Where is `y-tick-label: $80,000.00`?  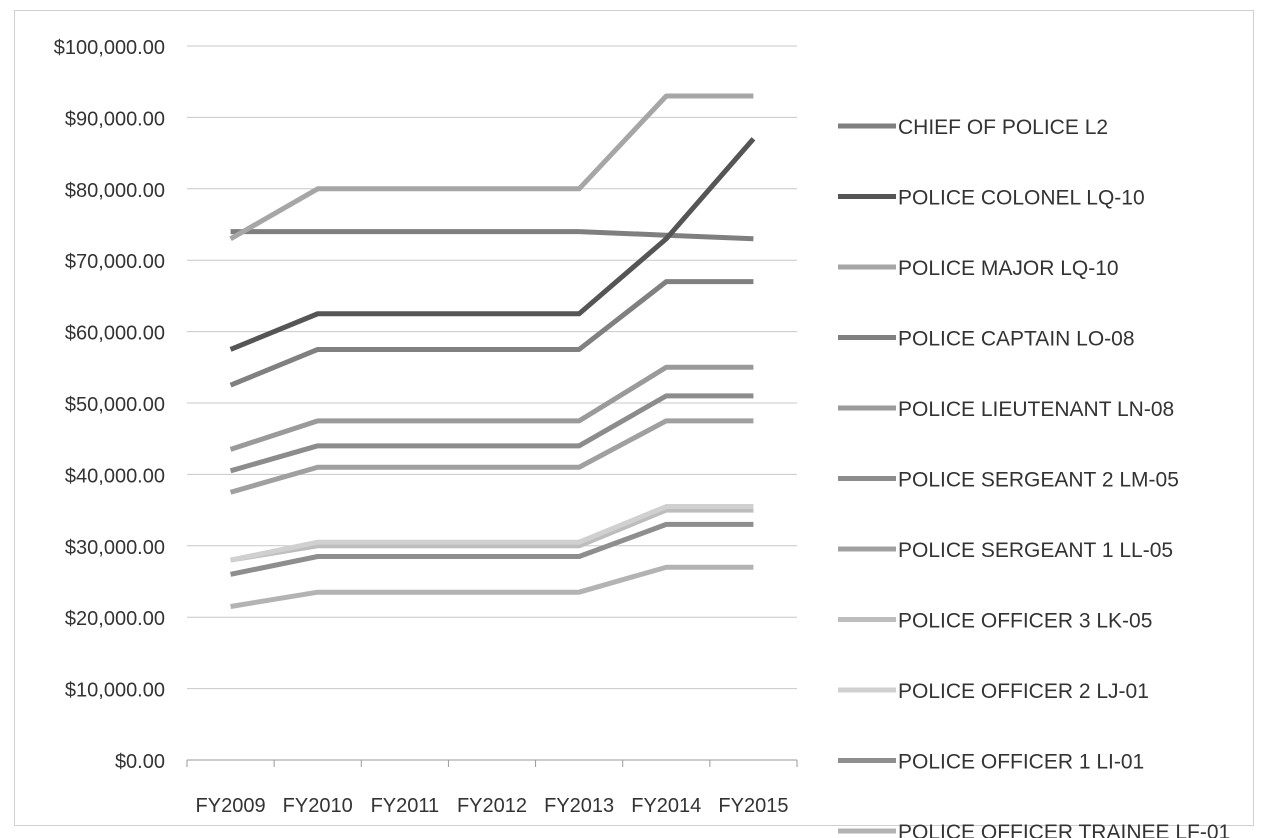 y-tick-label: $80,000.00 is located at coordinates (115, 191).